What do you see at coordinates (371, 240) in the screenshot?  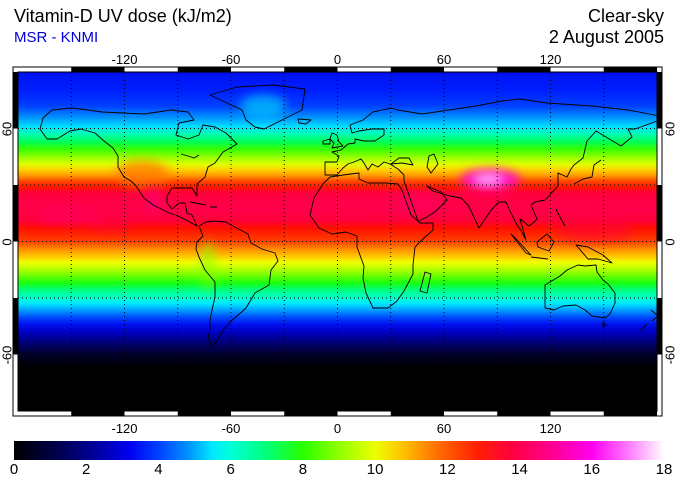 I see `coastline-africa` at bounding box center [371, 240].